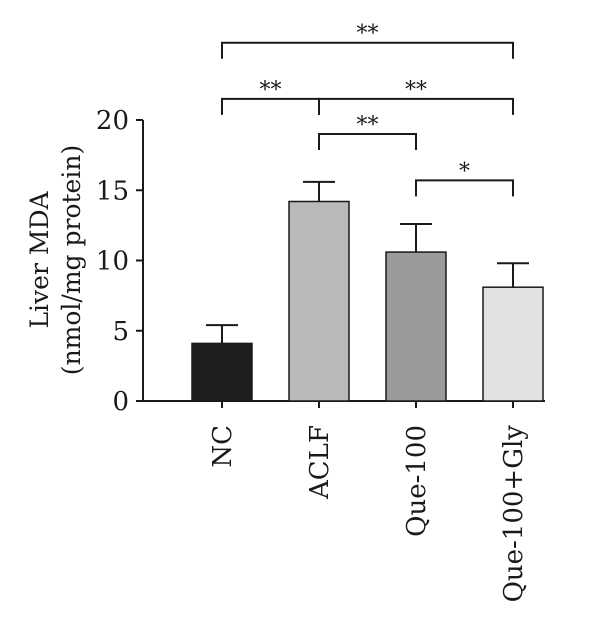 Image resolution: width=600 pixels, height=619 pixels. What do you see at coordinates (222, 372) in the screenshot?
I see `bar-nc` at bounding box center [222, 372].